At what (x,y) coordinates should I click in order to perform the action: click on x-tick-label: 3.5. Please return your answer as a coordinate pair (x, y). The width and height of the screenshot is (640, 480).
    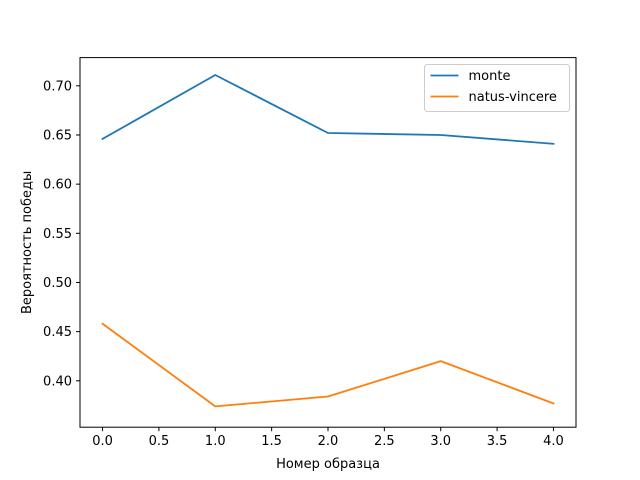
    Looking at the image, I should click on (497, 441).